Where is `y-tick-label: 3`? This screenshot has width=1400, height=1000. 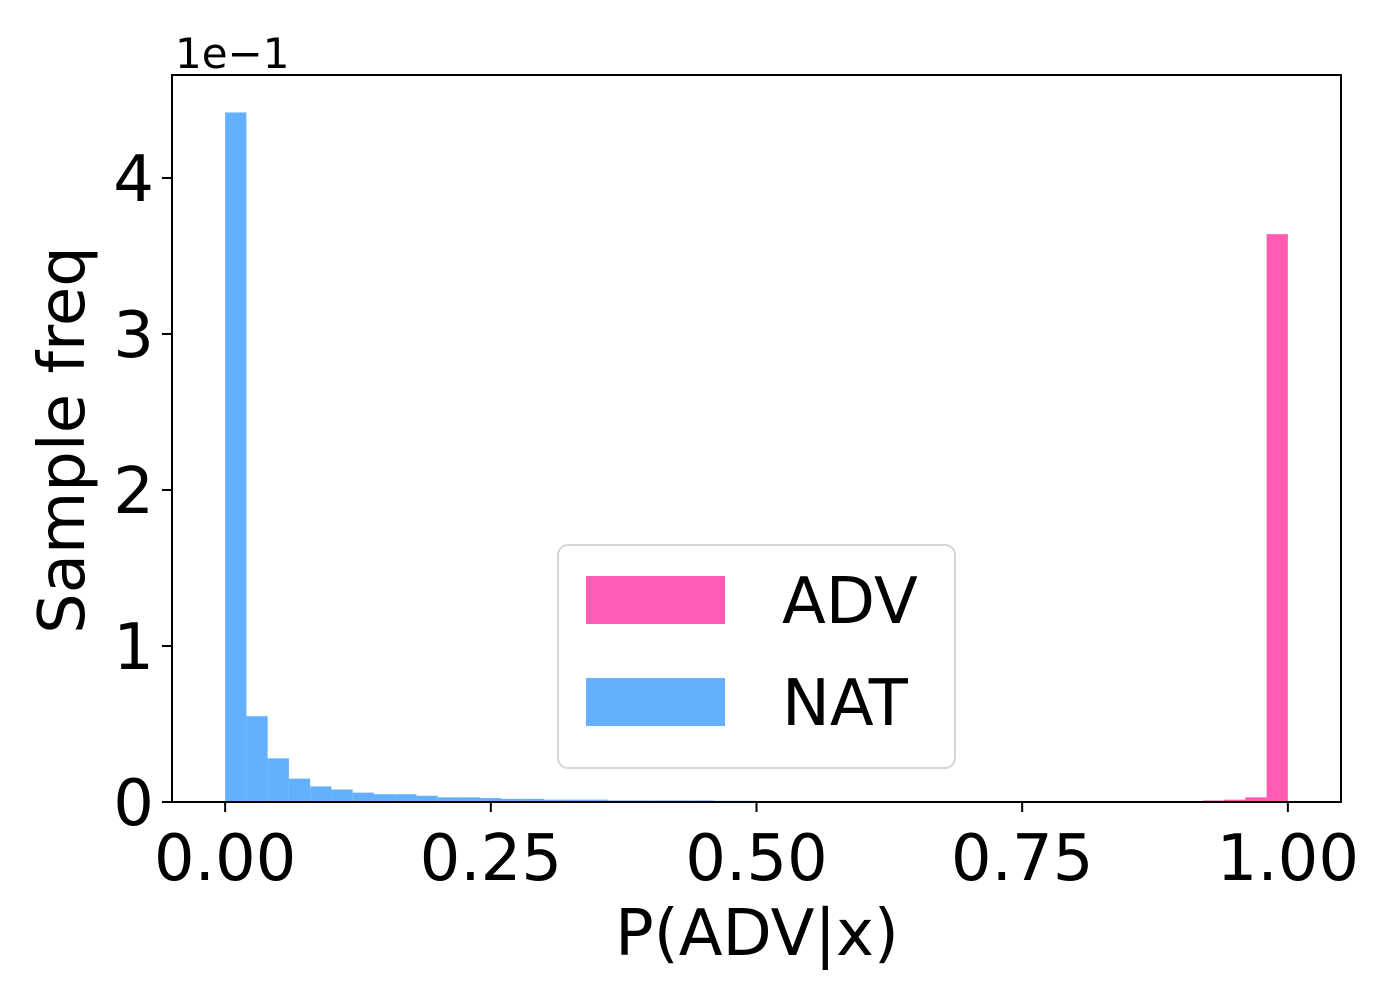 y-tick-label: 3 is located at coordinates (133, 336).